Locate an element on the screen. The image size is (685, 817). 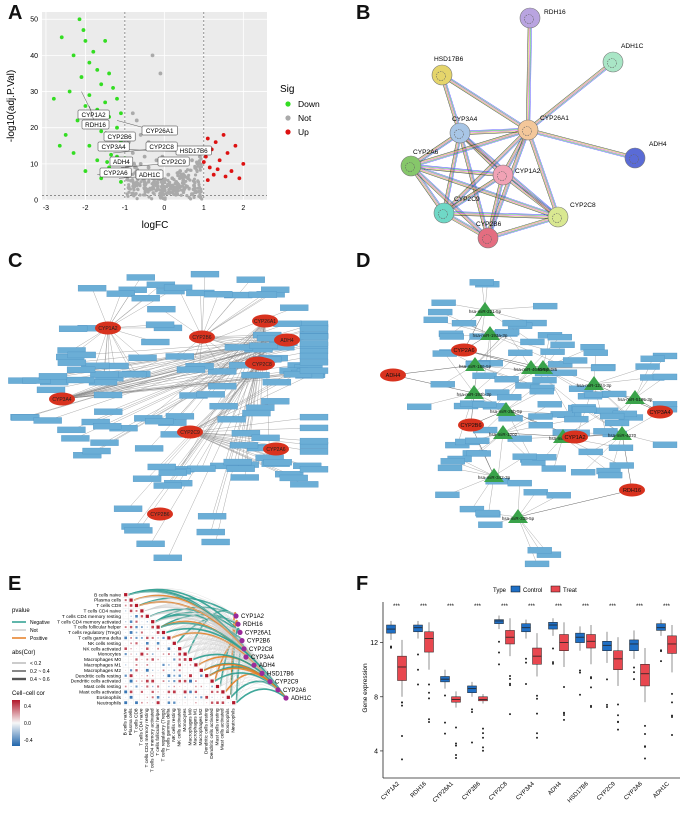
ppi-node-cyp1a2: CYP1A2 is located at coordinates (516, 175).